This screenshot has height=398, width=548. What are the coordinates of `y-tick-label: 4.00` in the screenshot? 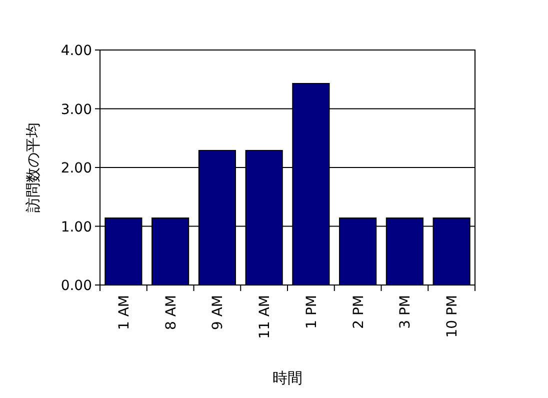 It's located at (76, 51).